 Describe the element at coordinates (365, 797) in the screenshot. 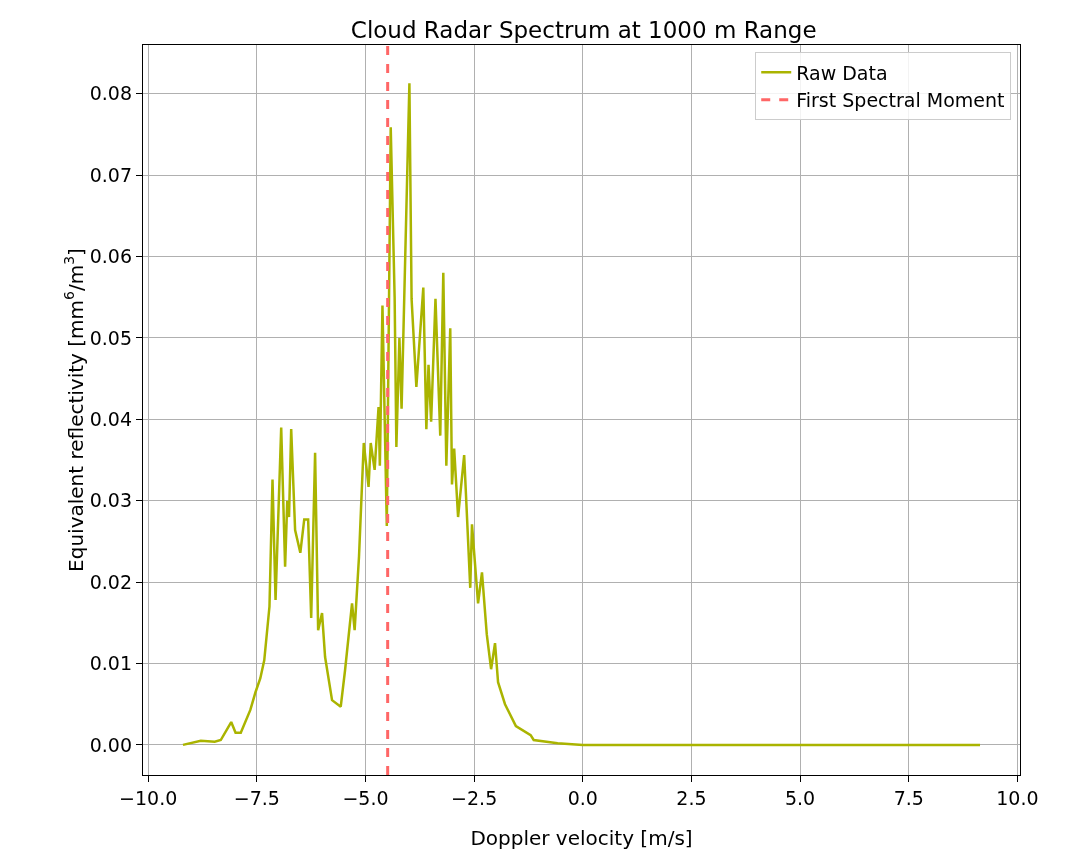

I see `x-tick-label: −5.0` at that location.